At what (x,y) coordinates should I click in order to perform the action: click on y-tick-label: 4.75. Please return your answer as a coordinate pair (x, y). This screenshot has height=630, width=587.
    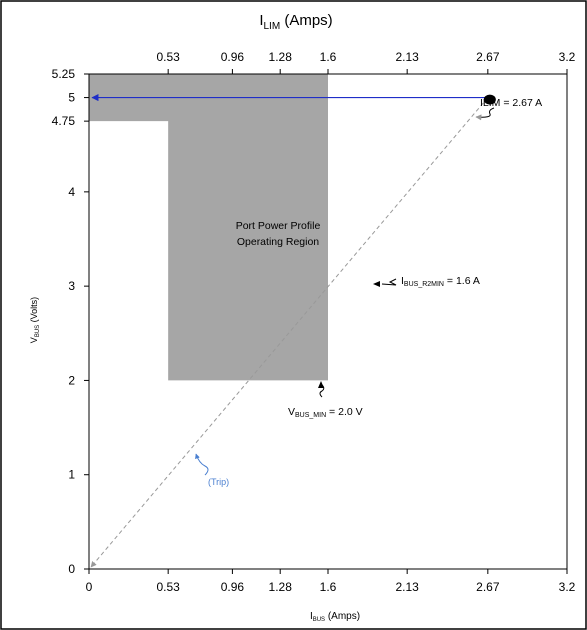
    Looking at the image, I should click on (64, 121).